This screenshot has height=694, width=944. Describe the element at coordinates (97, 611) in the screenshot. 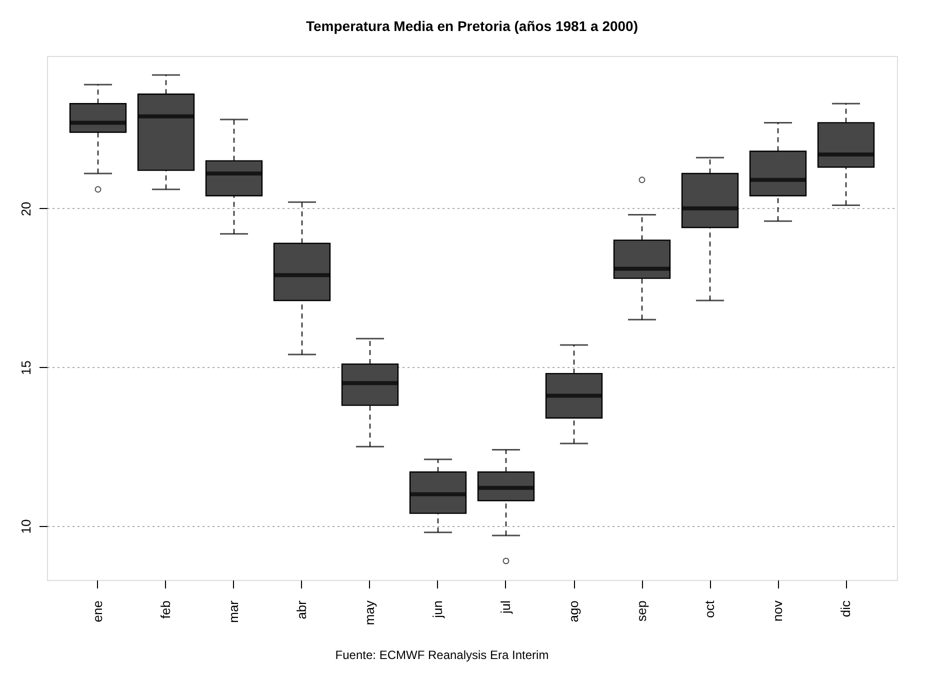

I see `x-tick-label: ene` at that location.